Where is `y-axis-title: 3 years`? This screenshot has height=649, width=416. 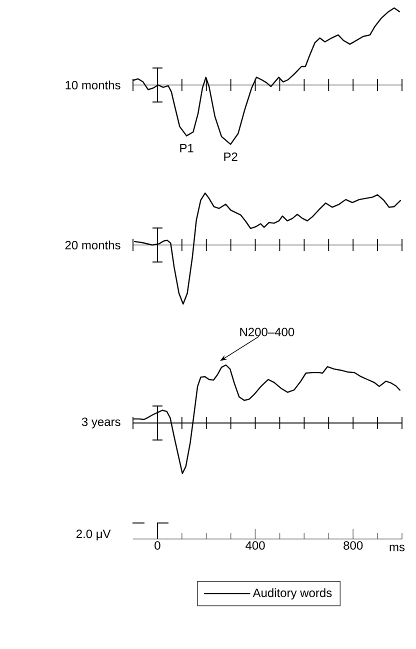
y-axis-title: 3 years is located at coordinates (101, 423).